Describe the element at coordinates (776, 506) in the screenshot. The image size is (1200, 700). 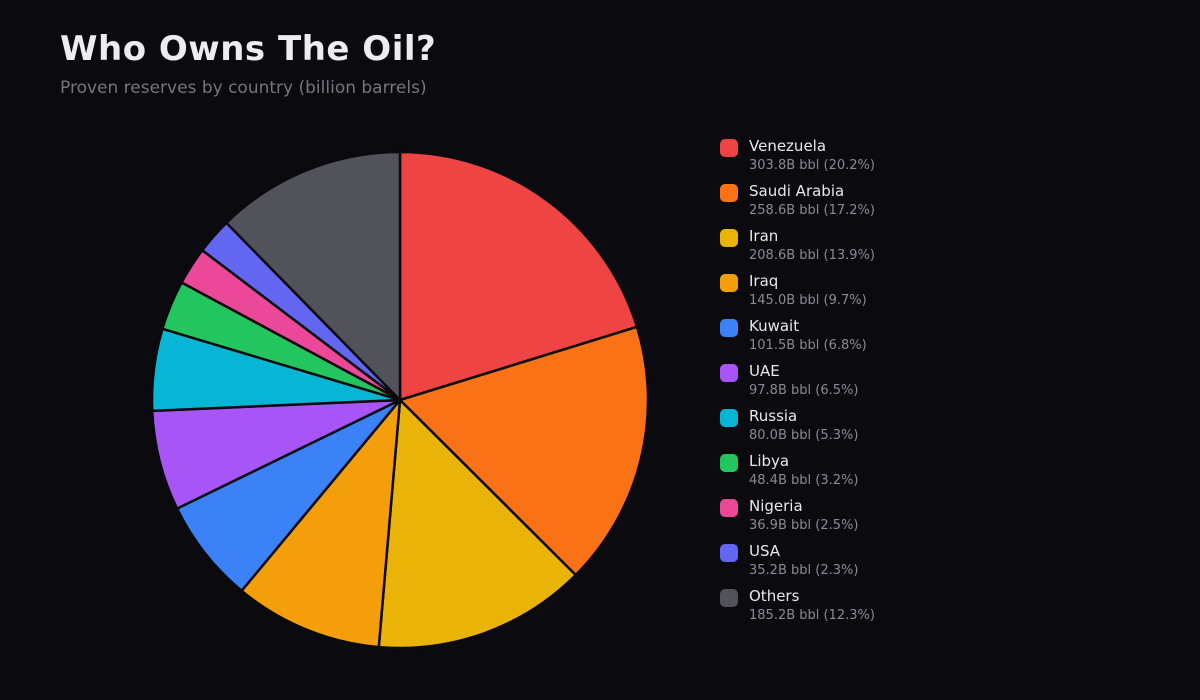
I see `legend-label: Nigeria` at that location.